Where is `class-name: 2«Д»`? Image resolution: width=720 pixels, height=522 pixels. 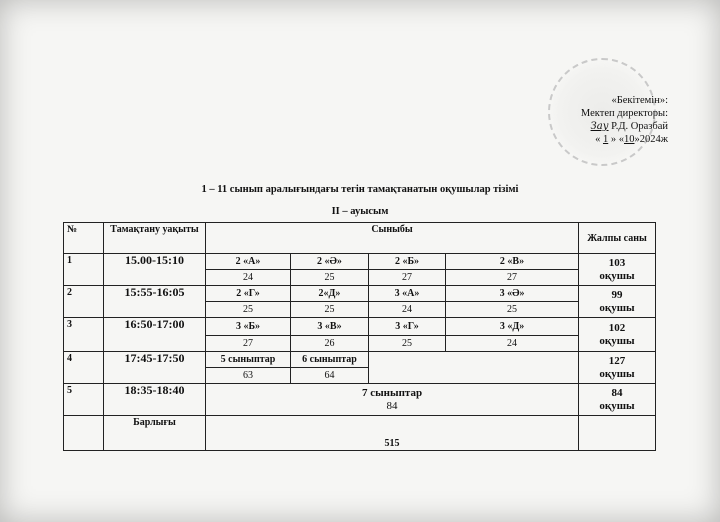 class-name: 2«Д» is located at coordinates (329, 293).